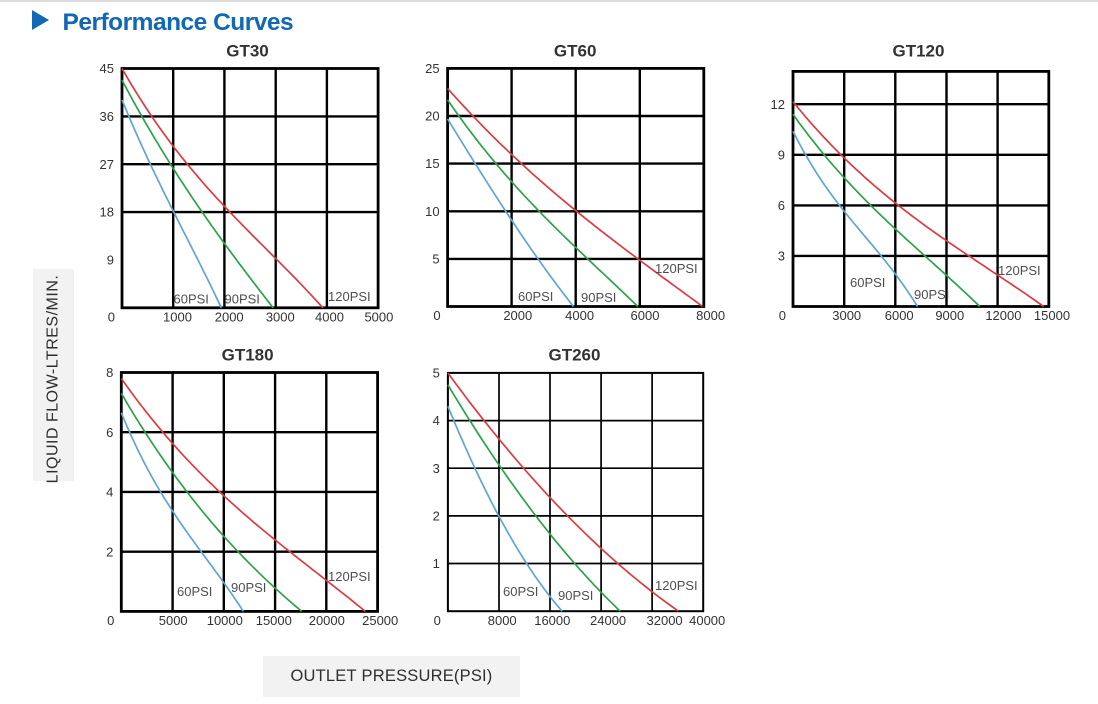  I want to click on svg-text: 27, so click(107, 164).